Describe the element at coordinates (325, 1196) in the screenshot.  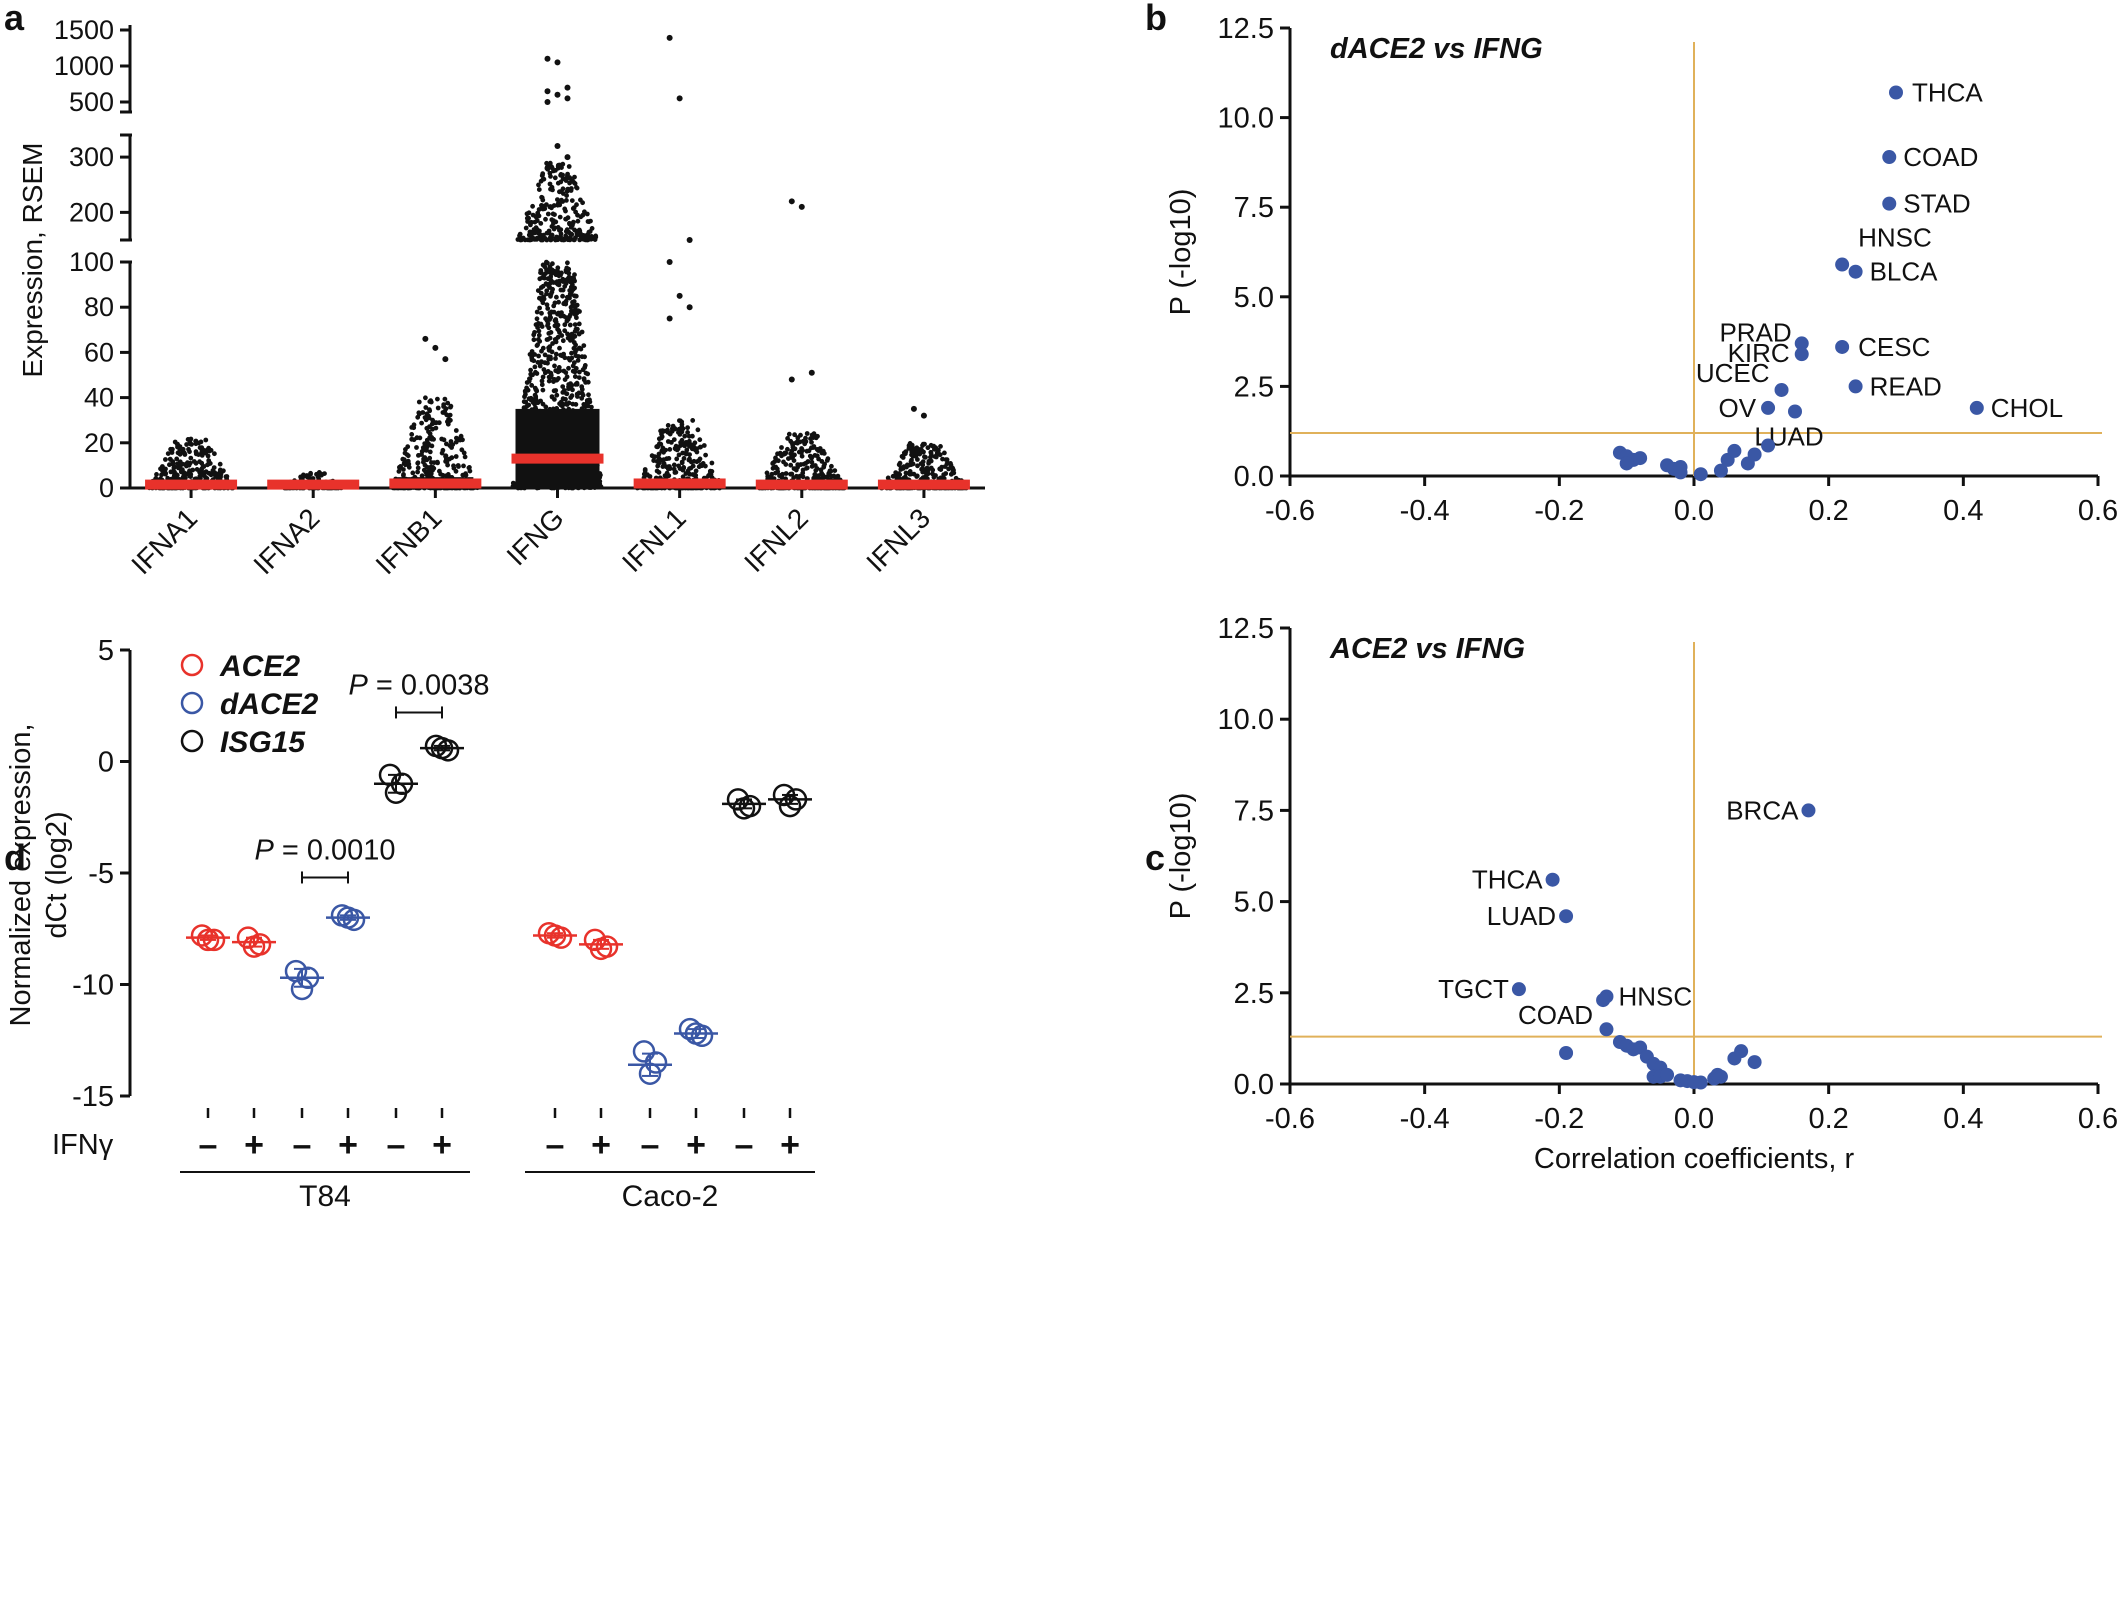
I see `cell-line-label: T84` at that location.